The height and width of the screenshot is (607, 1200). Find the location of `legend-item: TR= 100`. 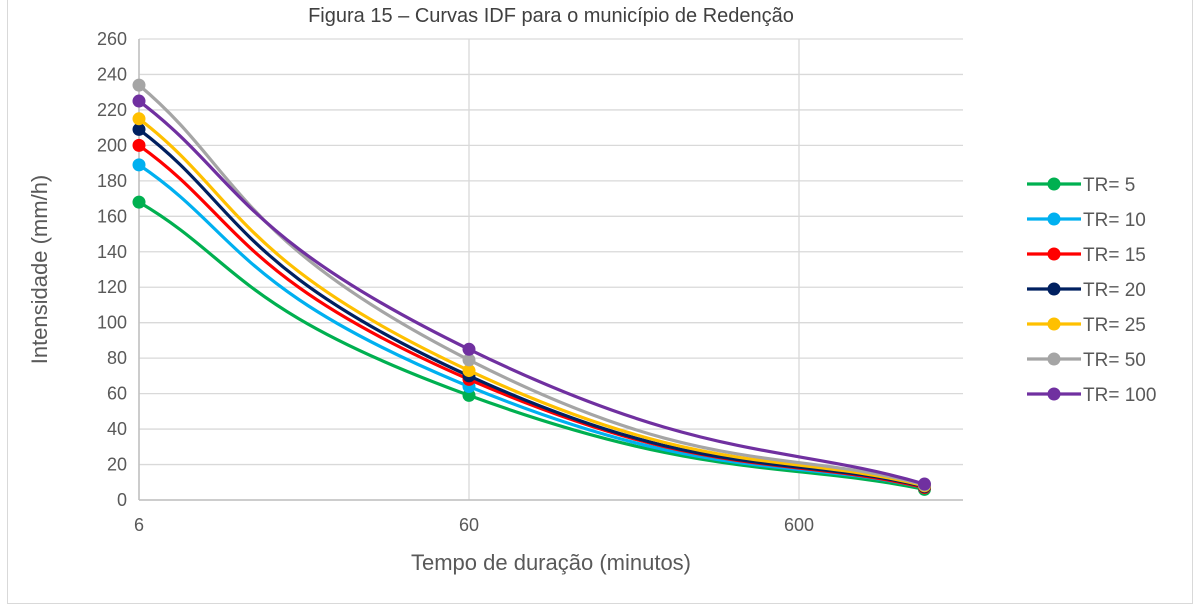

legend-item: TR= 100 is located at coordinates (1091, 395).